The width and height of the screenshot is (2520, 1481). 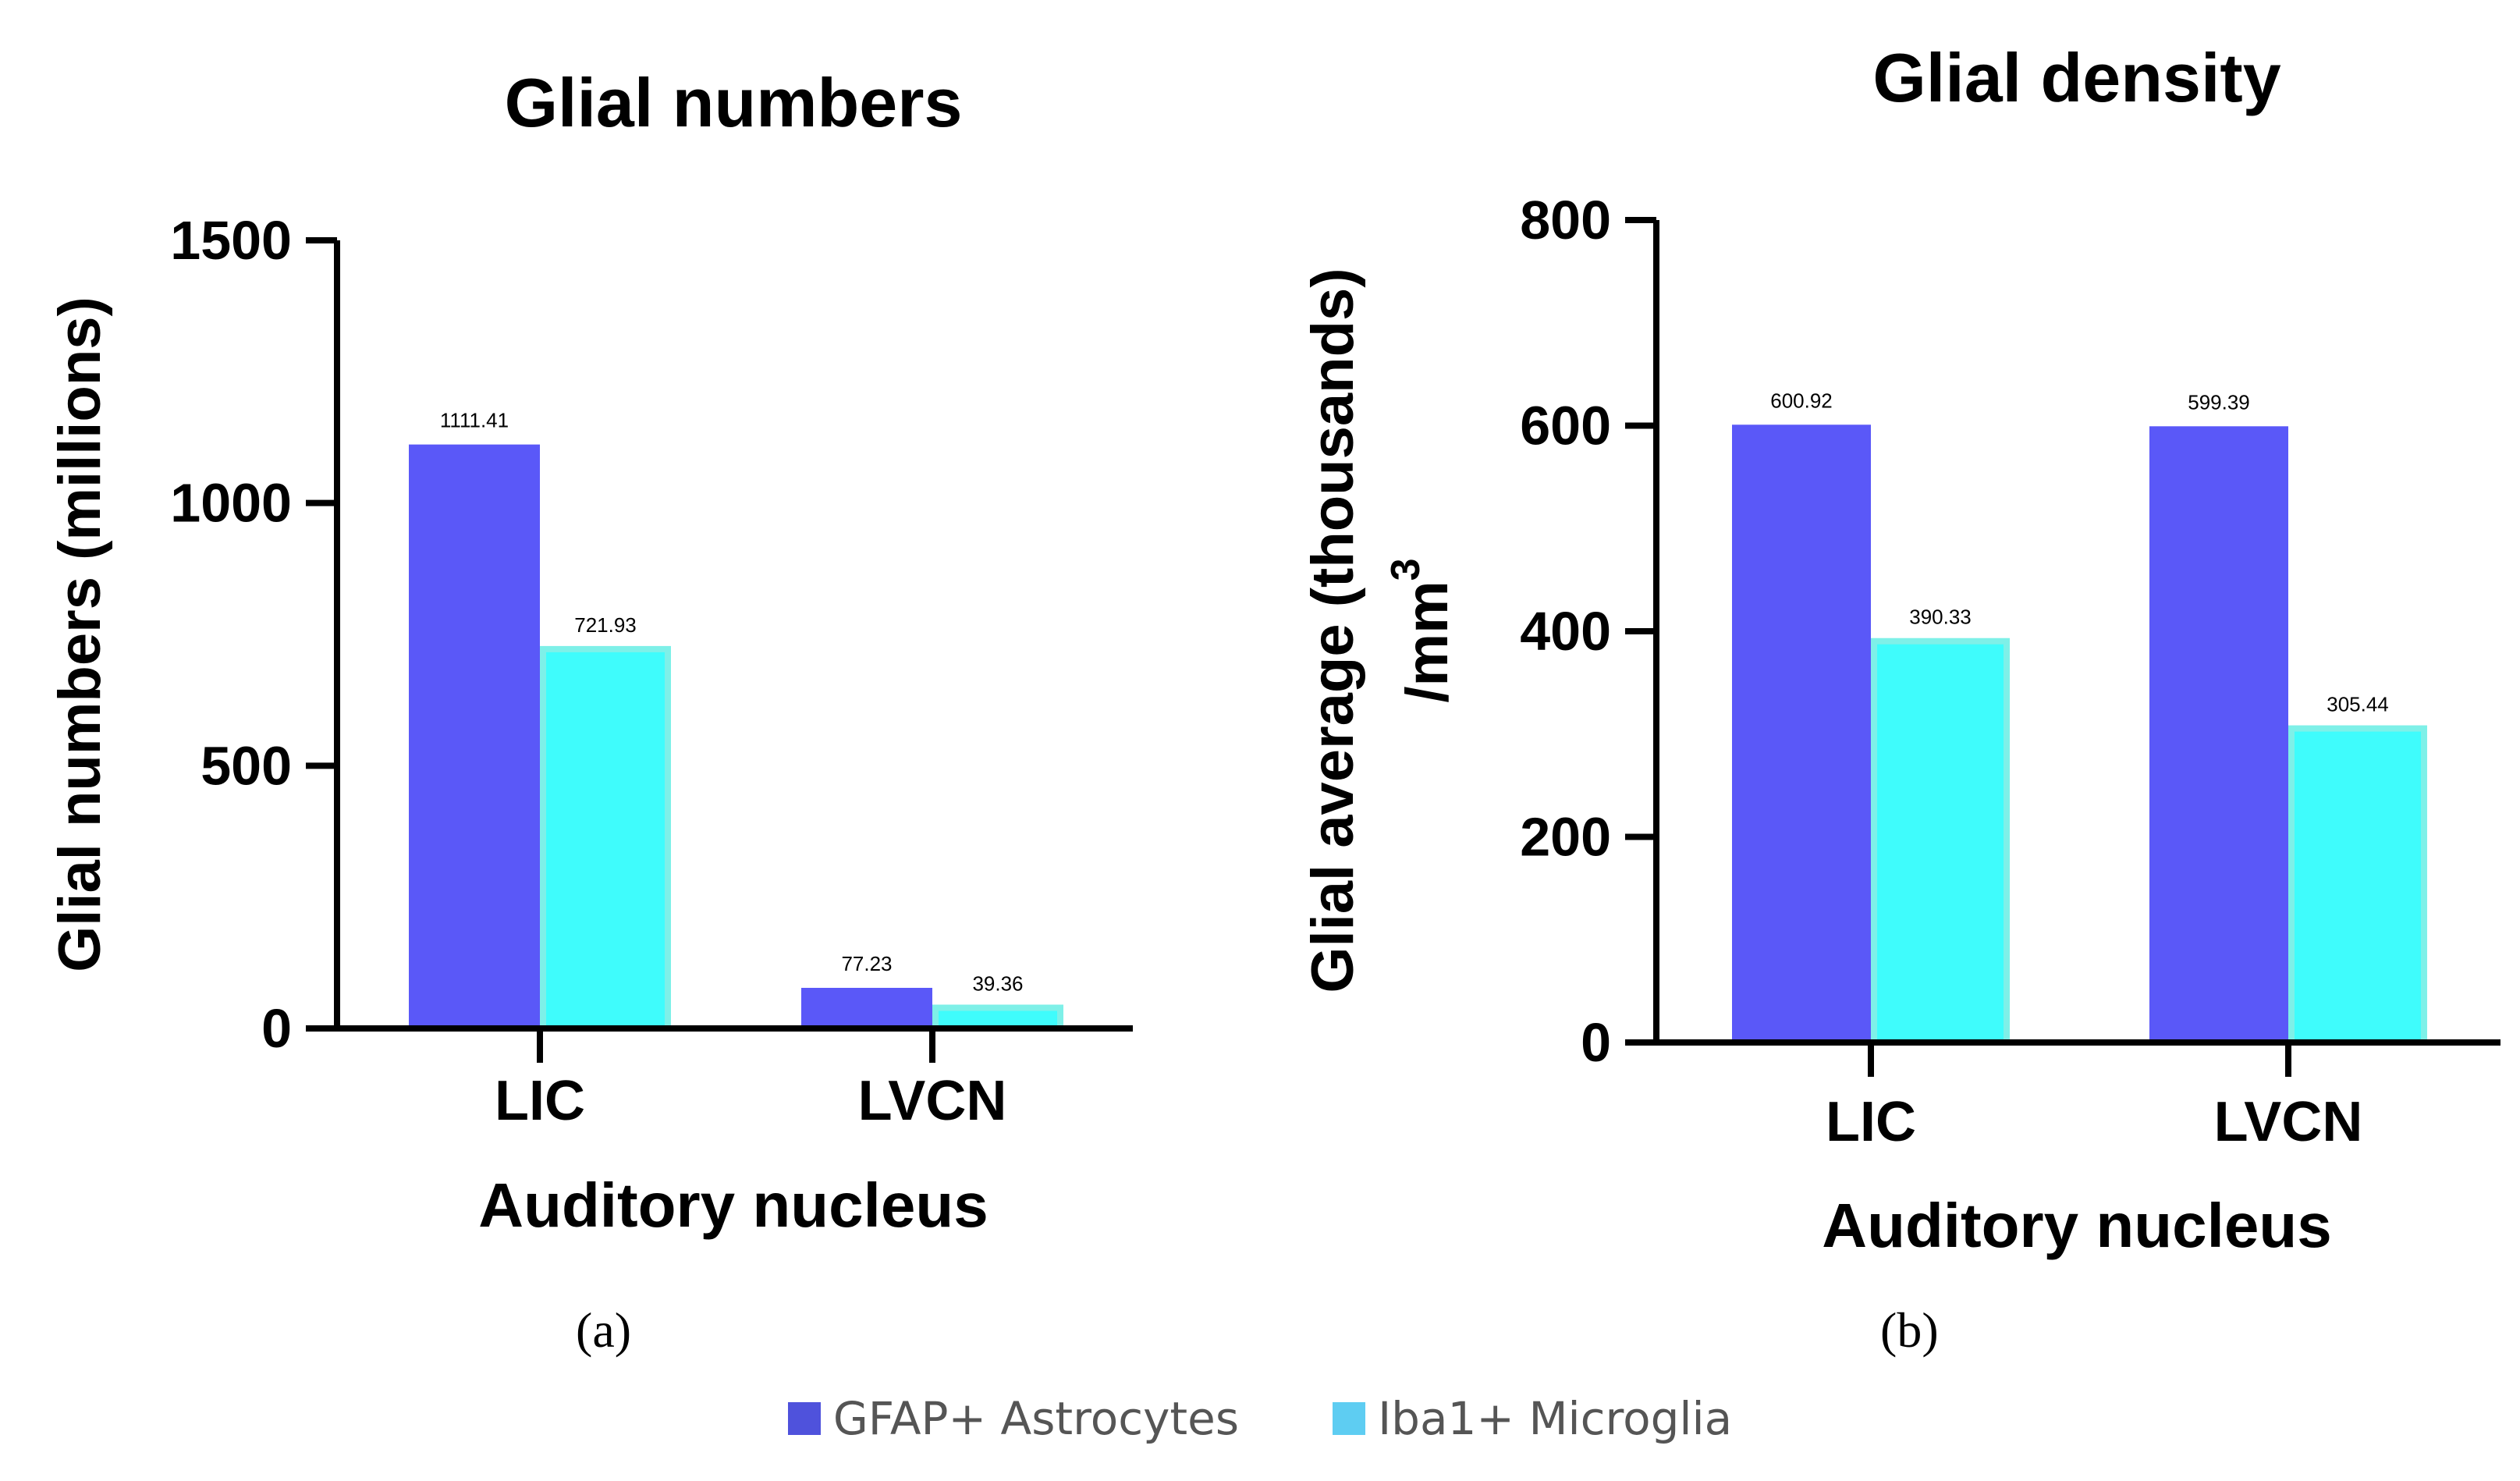 I want to click on y-tick-label: 500, so click(x=247, y=765).